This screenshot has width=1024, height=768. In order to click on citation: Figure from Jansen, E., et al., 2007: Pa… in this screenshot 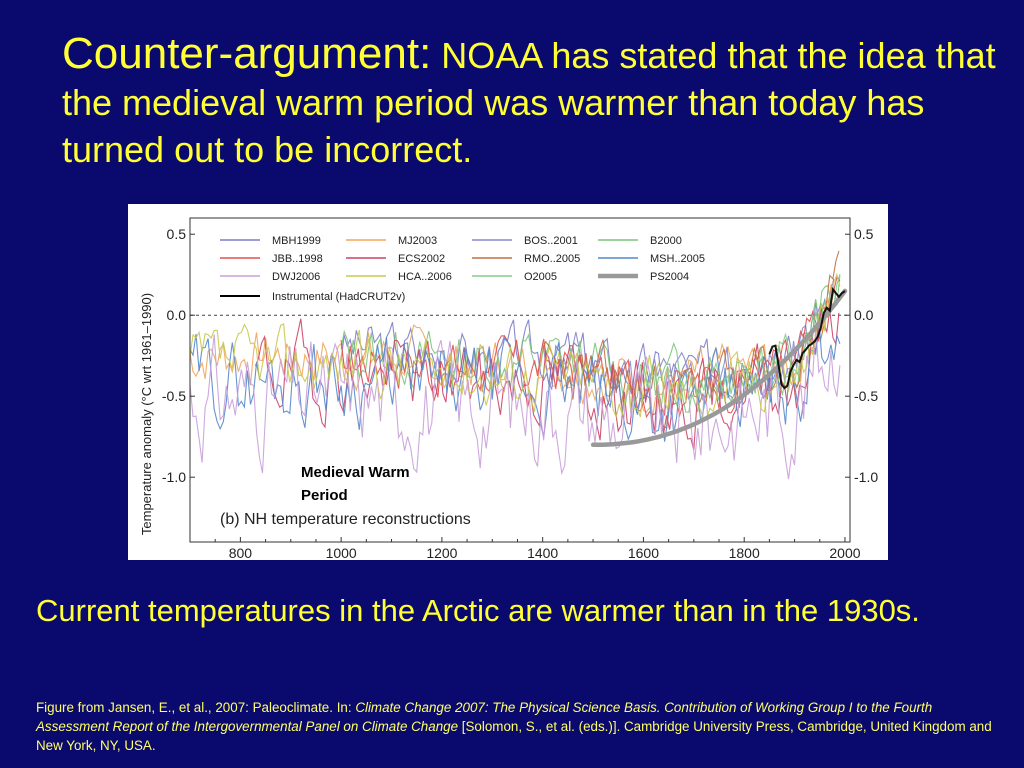, I will do `click(516, 726)`.